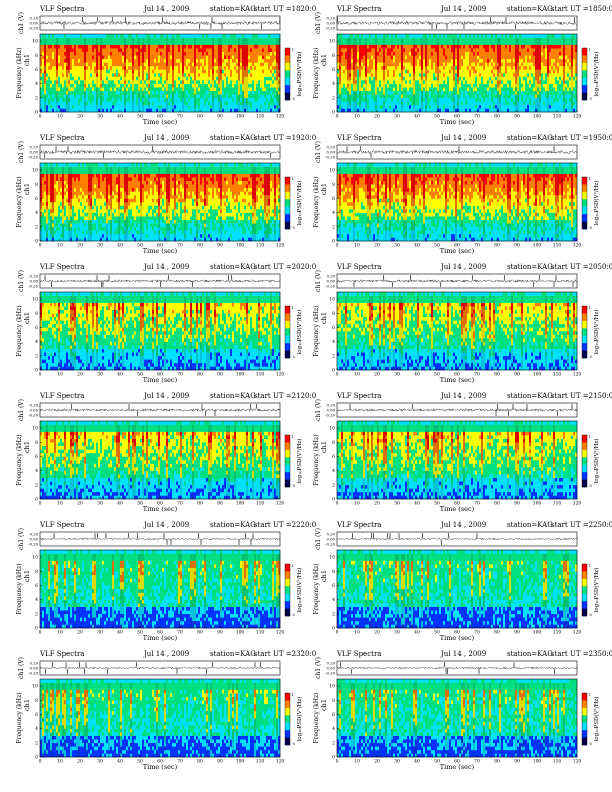  I want to click on waveform-tick-label: 0.20, so click(331, 147).